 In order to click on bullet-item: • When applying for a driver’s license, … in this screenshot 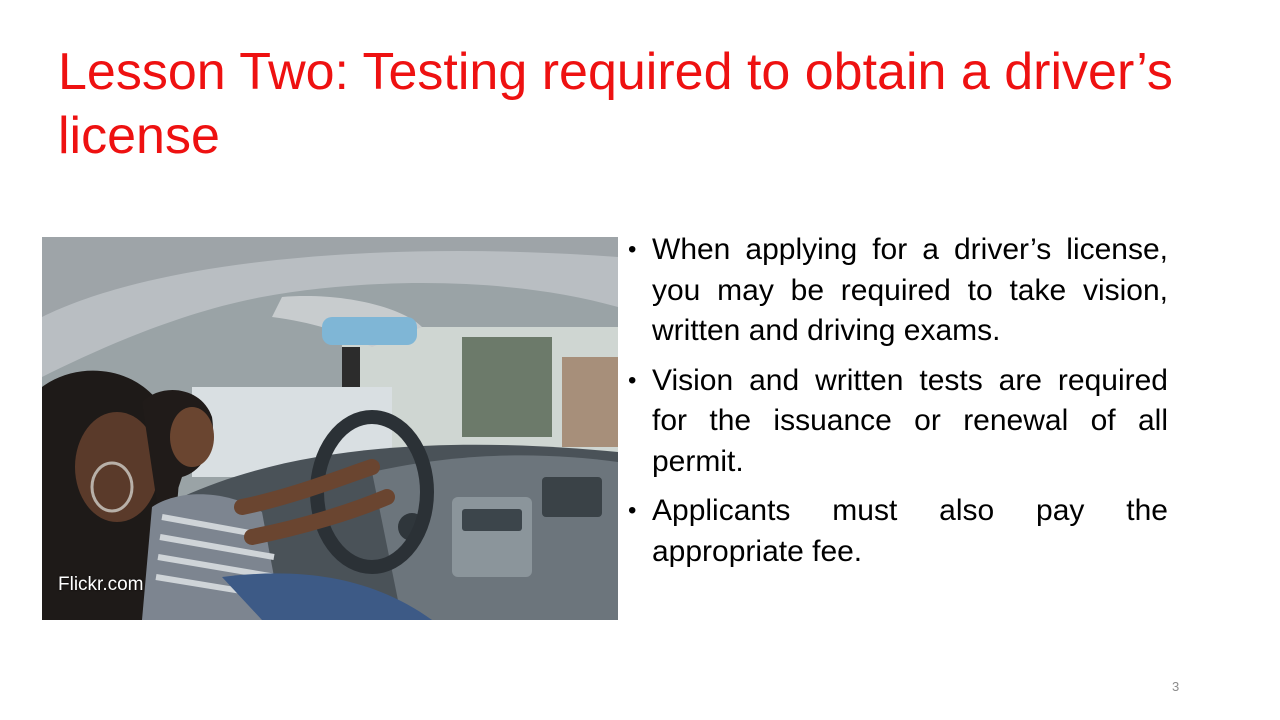, I will do `click(897, 291)`.